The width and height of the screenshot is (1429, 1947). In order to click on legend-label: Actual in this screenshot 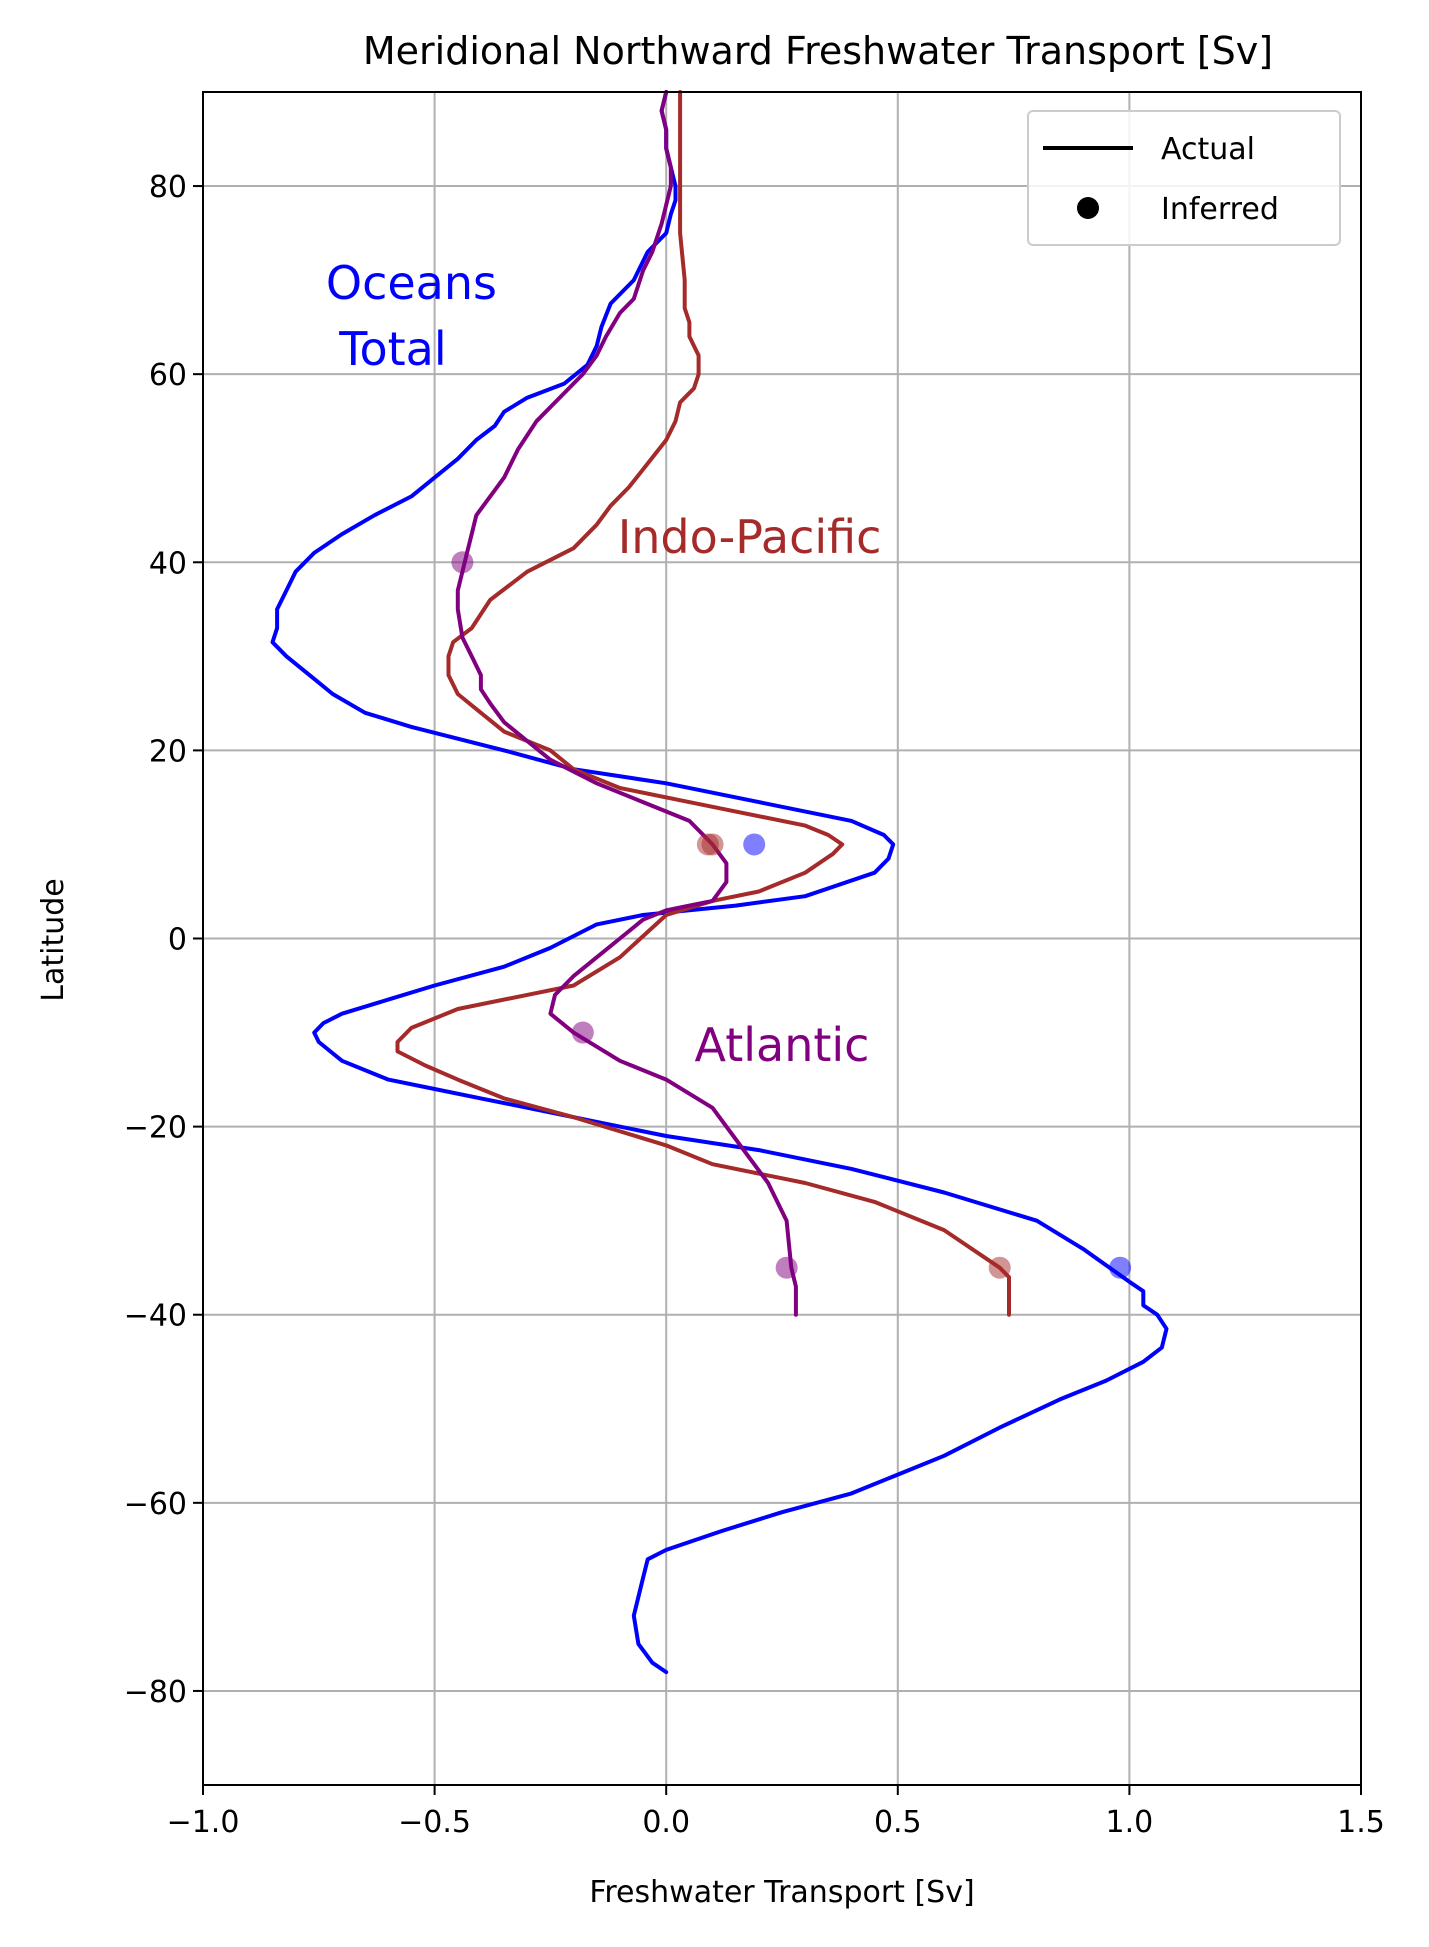, I will do `click(1208, 149)`.